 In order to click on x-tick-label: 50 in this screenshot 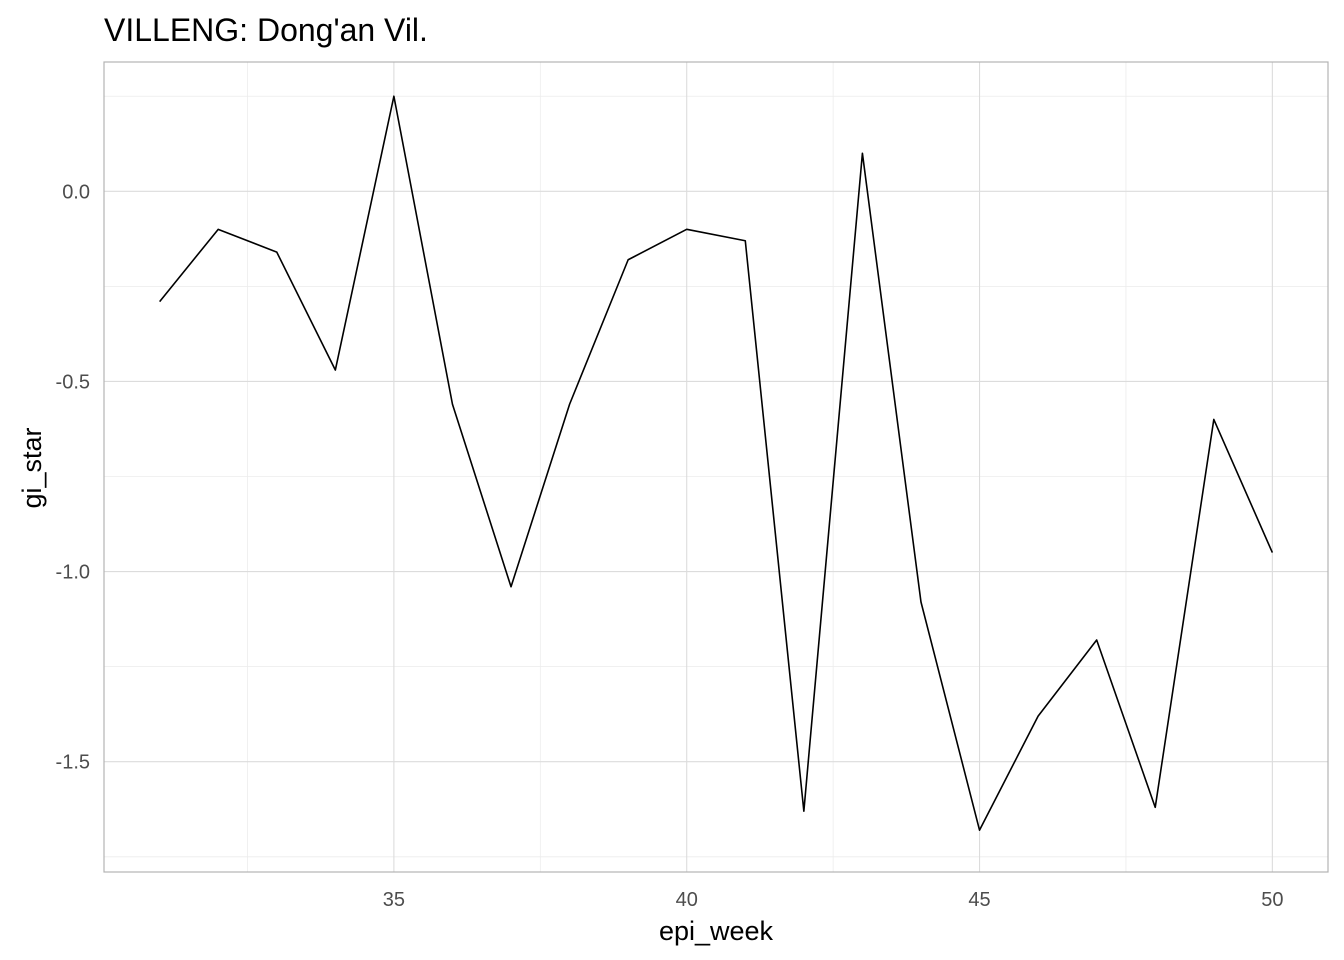, I will do `click(1272, 900)`.